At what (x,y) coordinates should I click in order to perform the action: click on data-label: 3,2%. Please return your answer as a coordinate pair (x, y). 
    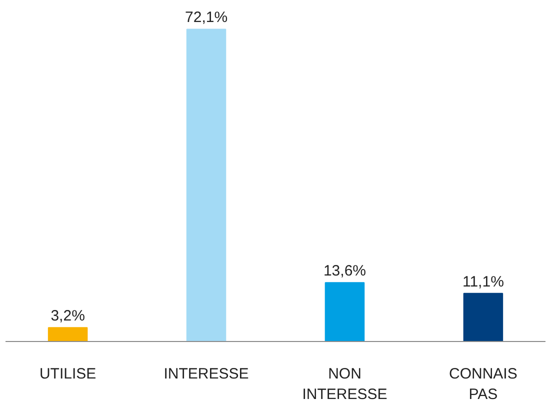
    Looking at the image, I should click on (67, 316).